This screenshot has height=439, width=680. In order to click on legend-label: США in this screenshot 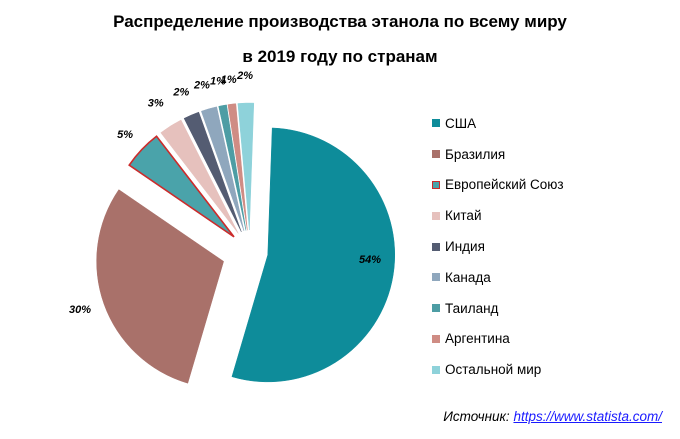, I will do `click(461, 123)`.